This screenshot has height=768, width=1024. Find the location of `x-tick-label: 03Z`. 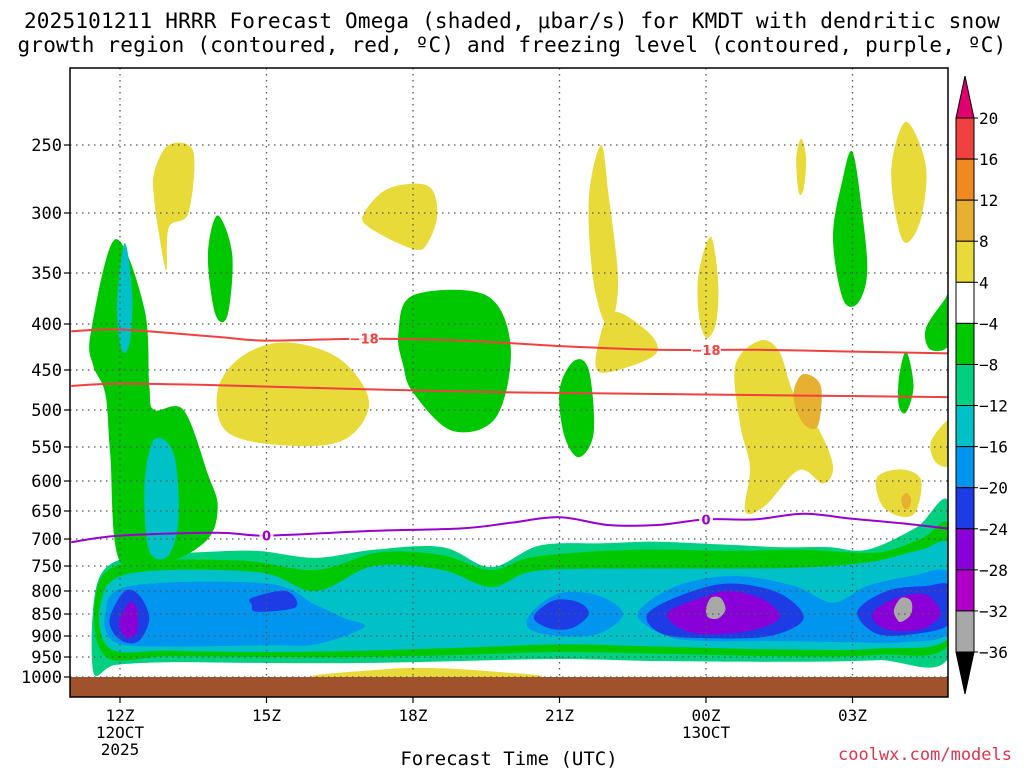

x-tick-label: 03Z is located at coordinates (852, 715).